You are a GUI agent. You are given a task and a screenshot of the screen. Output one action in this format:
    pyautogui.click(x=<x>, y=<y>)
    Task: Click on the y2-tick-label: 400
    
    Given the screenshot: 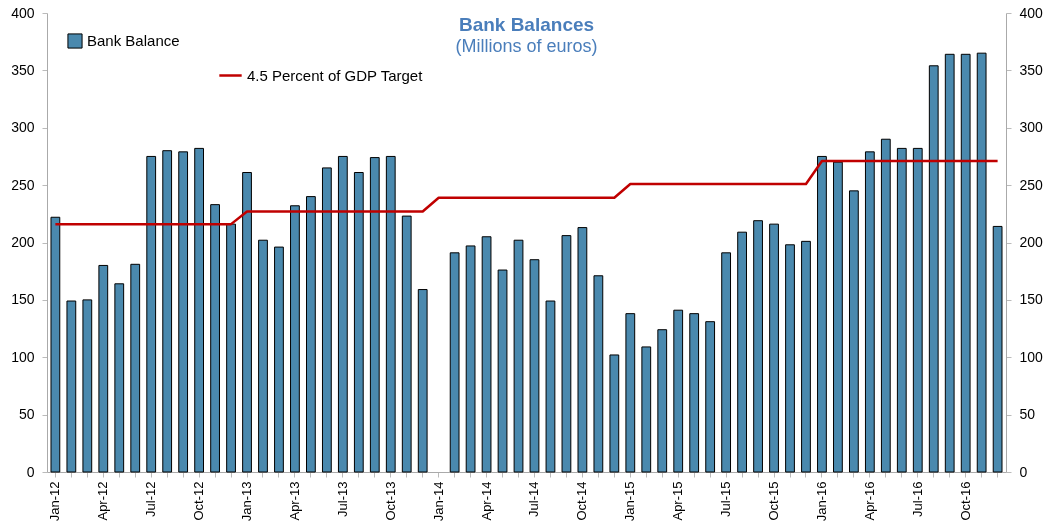 What is the action you would take?
    pyautogui.click(x=1031, y=12)
    